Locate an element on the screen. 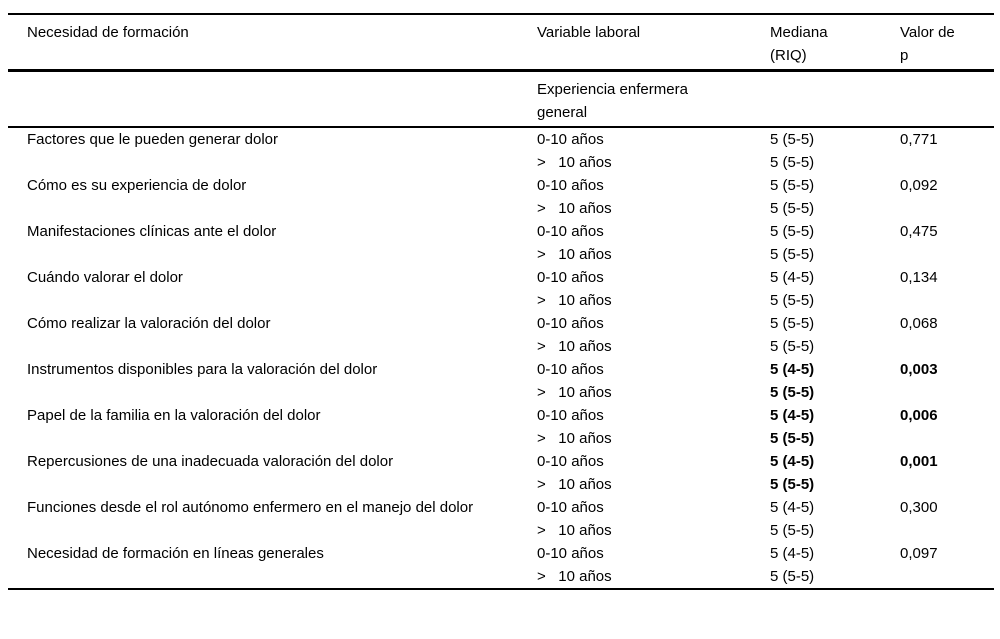 This screenshot has width=1000, height=639. p-value-cell-text: 0,300 is located at coordinates (919, 507).